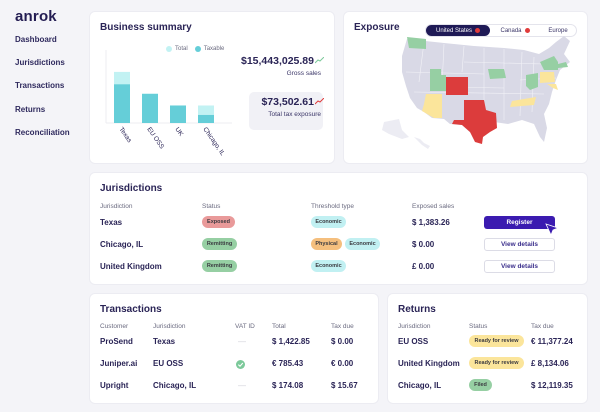 The width and height of the screenshot is (600, 412). What do you see at coordinates (454, 30) in the screenshot?
I see `tab-united-states-label: United States` at bounding box center [454, 30].